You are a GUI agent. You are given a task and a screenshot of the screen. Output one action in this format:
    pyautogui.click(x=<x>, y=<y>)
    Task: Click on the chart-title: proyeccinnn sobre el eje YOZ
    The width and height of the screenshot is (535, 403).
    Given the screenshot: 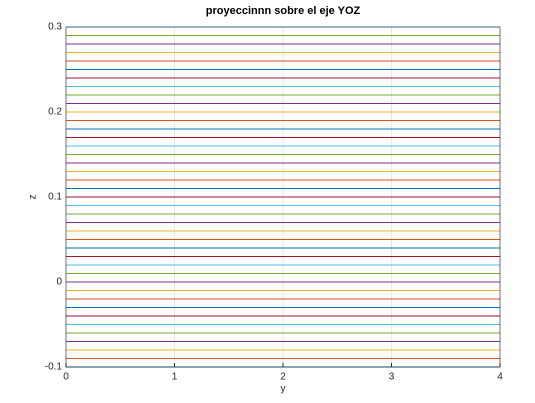 What is the action you would take?
    pyautogui.click(x=283, y=11)
    